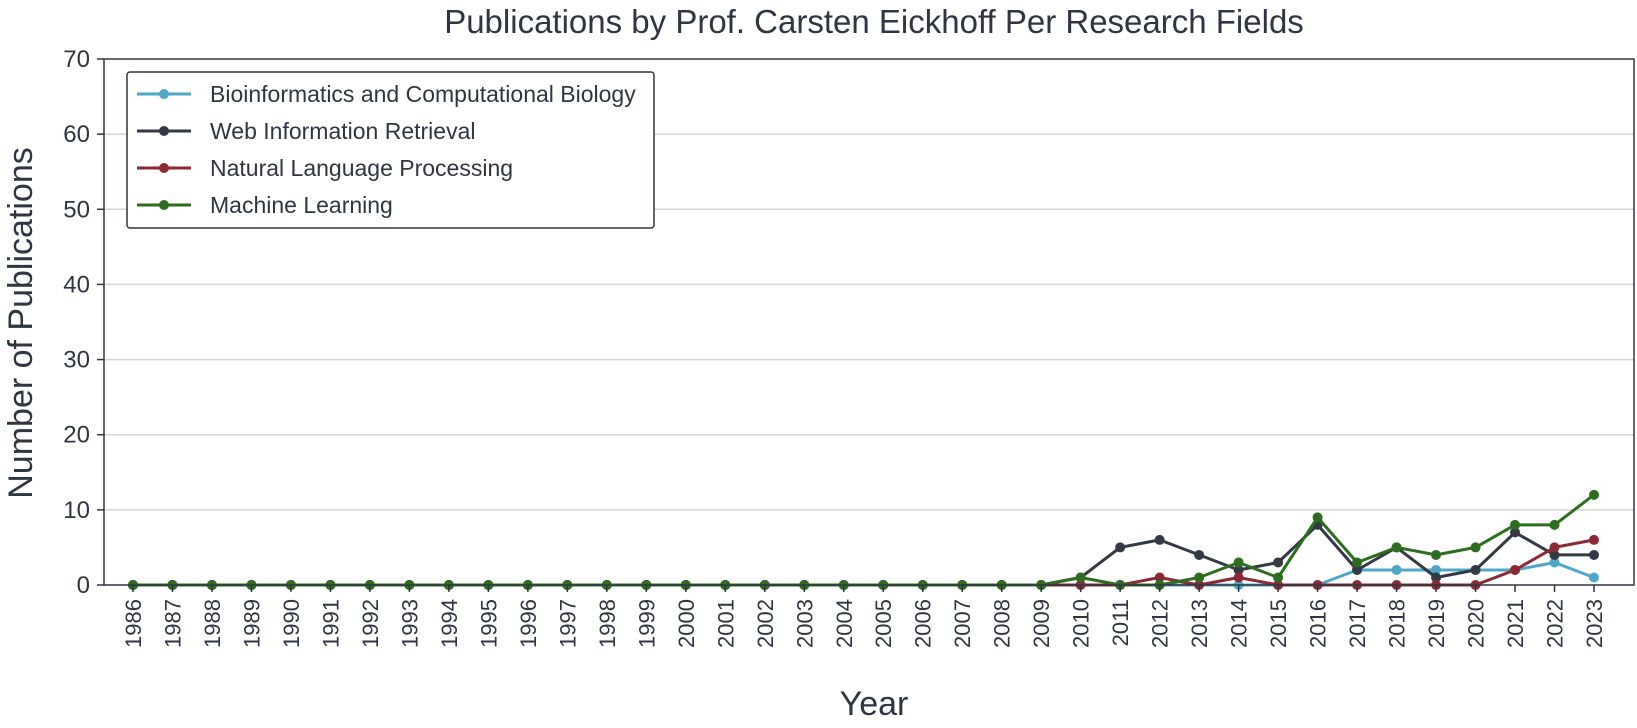 Image resolution: width=1637 pixels, height=728 pixels. I want to click on x-tick-label: 1992, so click(370, 623).